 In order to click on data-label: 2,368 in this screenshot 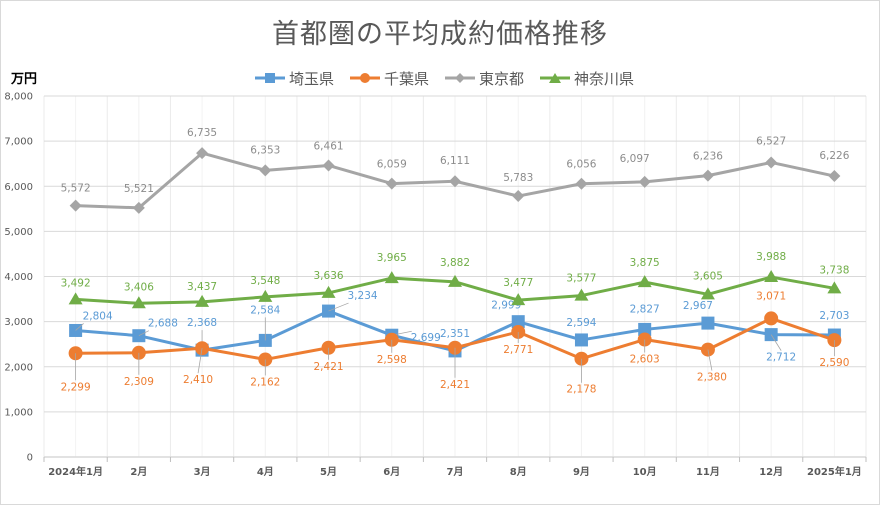, I will do `click(202, 323)`.